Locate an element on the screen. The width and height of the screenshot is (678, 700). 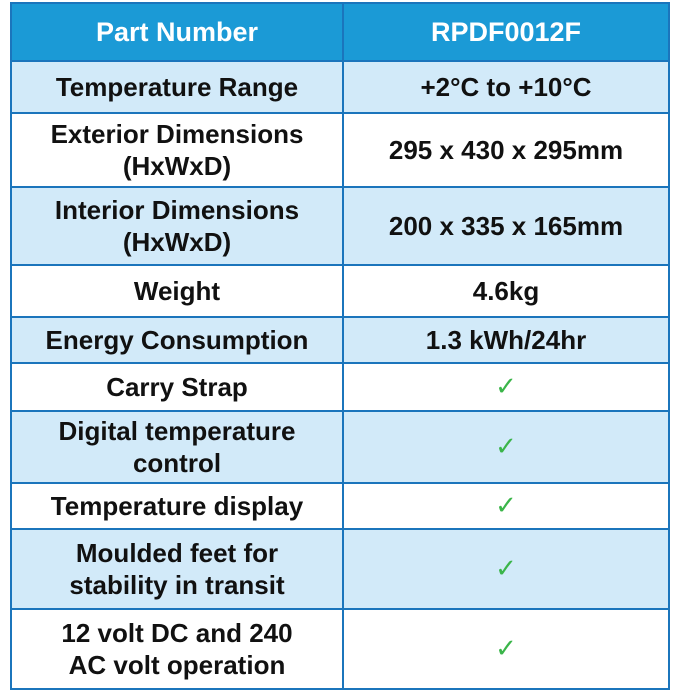
spec-label: Temperature display is located at coordinates (177, 506).